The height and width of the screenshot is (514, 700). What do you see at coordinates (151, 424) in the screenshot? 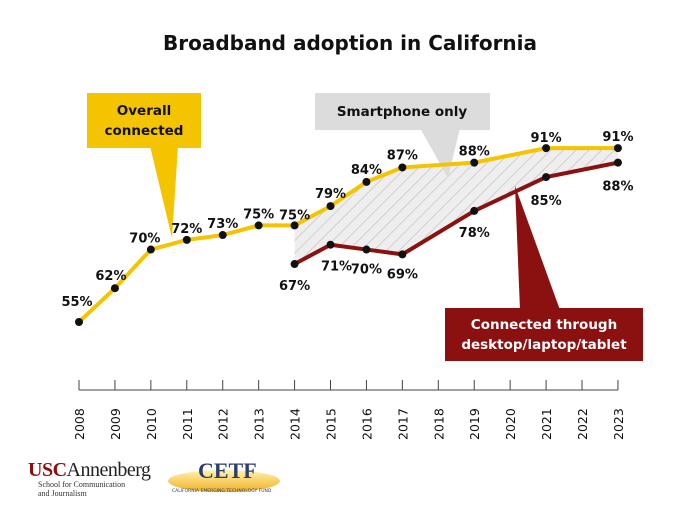
I see `x-tick-label: 2010` at bounding box center [151, 424].